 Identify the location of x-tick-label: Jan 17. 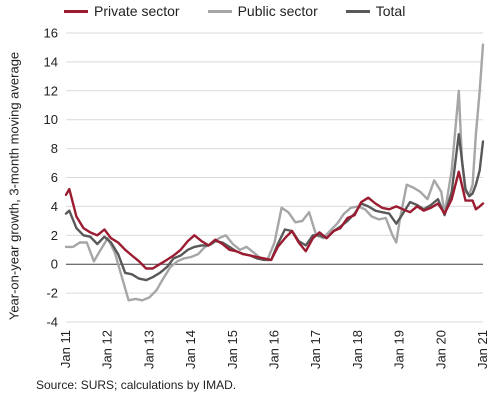
(315, 349).